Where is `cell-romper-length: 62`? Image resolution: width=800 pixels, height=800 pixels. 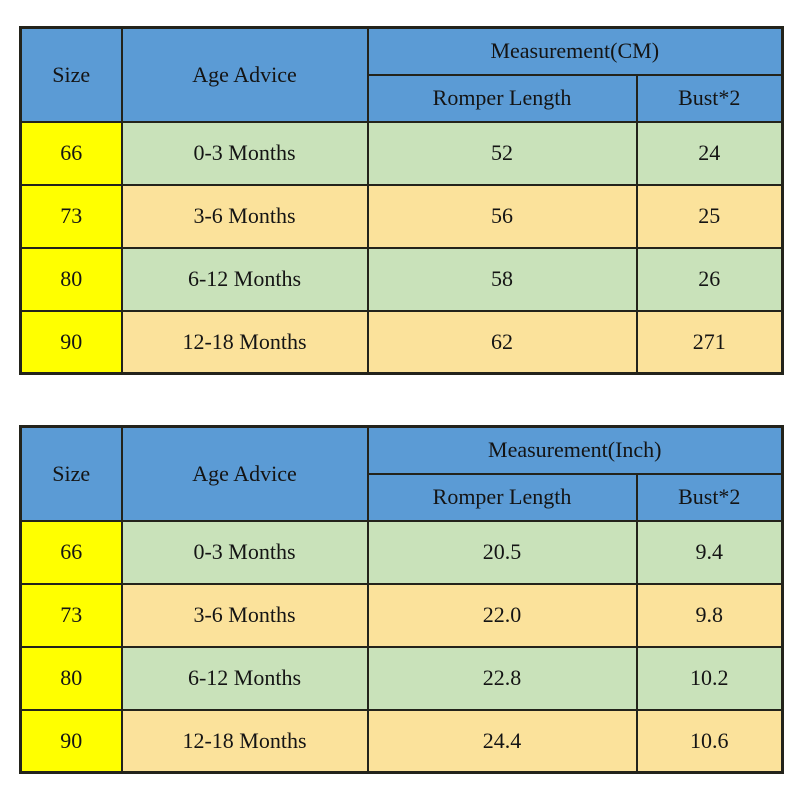 cell-romper-length: 62 is located at coordinates (502, 342).